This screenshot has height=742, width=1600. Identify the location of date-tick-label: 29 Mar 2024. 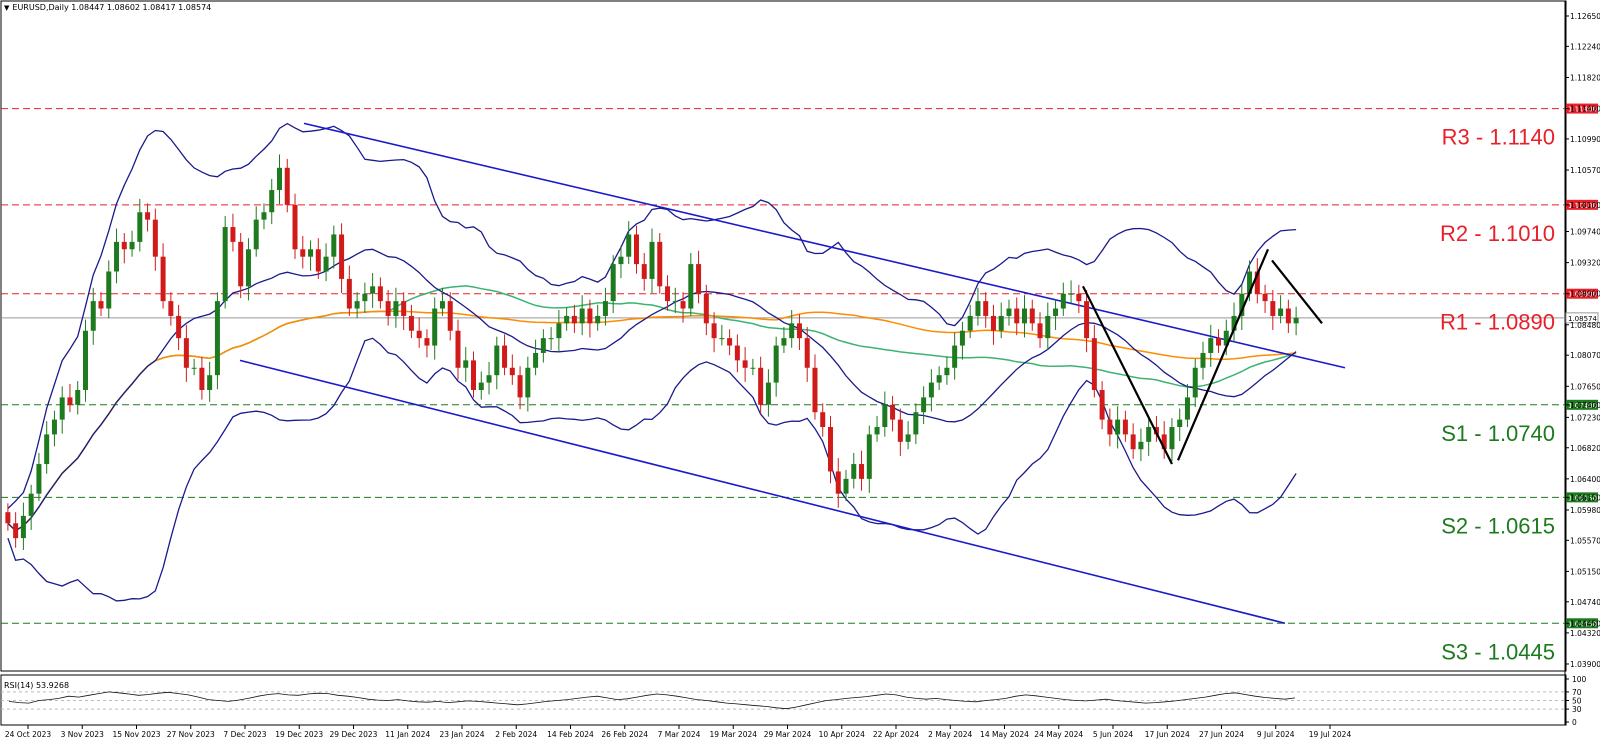
(788, 734).